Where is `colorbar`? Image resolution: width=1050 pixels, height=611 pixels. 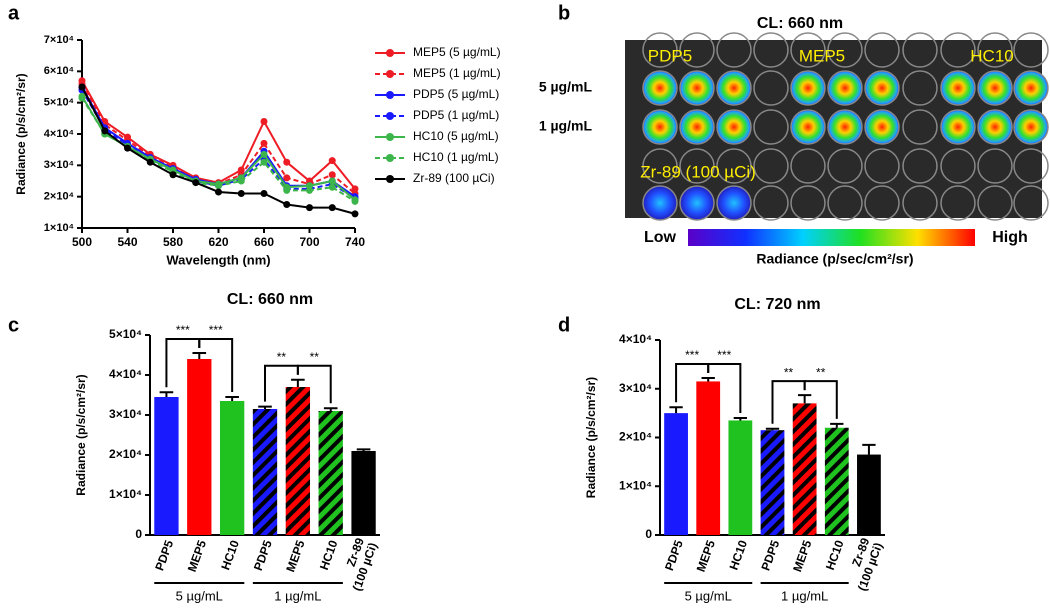
colorbar is located at coordinates (831, 237).